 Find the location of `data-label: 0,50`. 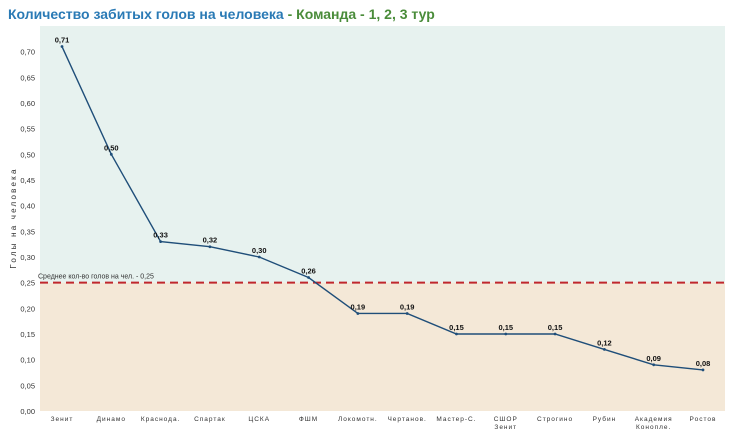

data-label: 0,50 is located at coordinates (111, 147).